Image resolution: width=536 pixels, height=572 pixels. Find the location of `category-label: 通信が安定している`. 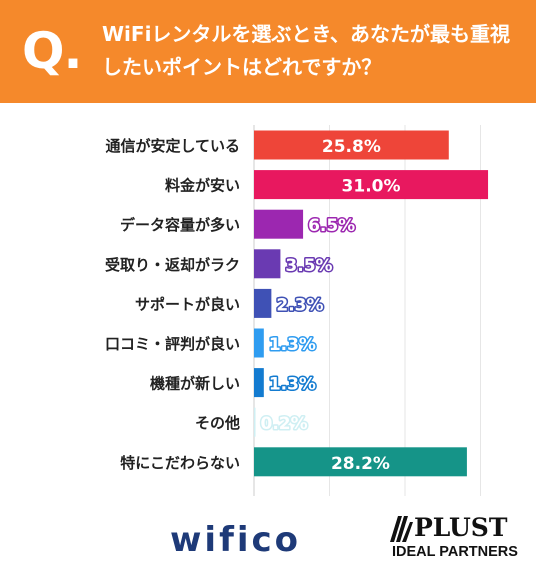

category-label: 通信が安定している is located at coordinates (172, 146).